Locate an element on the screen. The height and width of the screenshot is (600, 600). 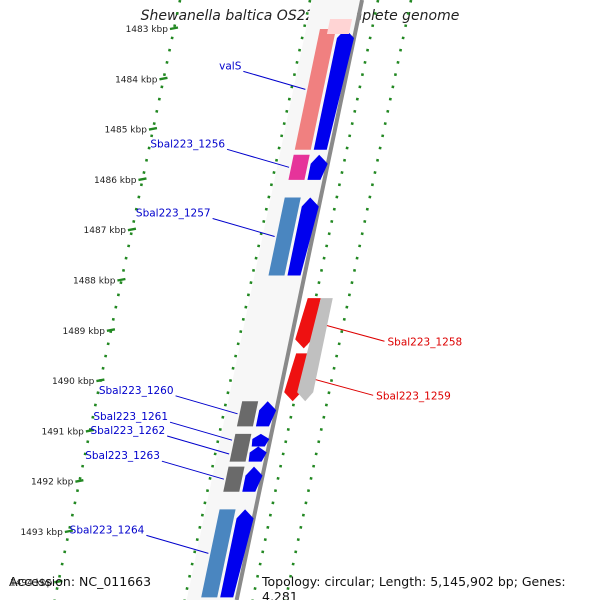
gene-Sbal223_1264: Sbal223_1264 is located at coordinates (162, 553).